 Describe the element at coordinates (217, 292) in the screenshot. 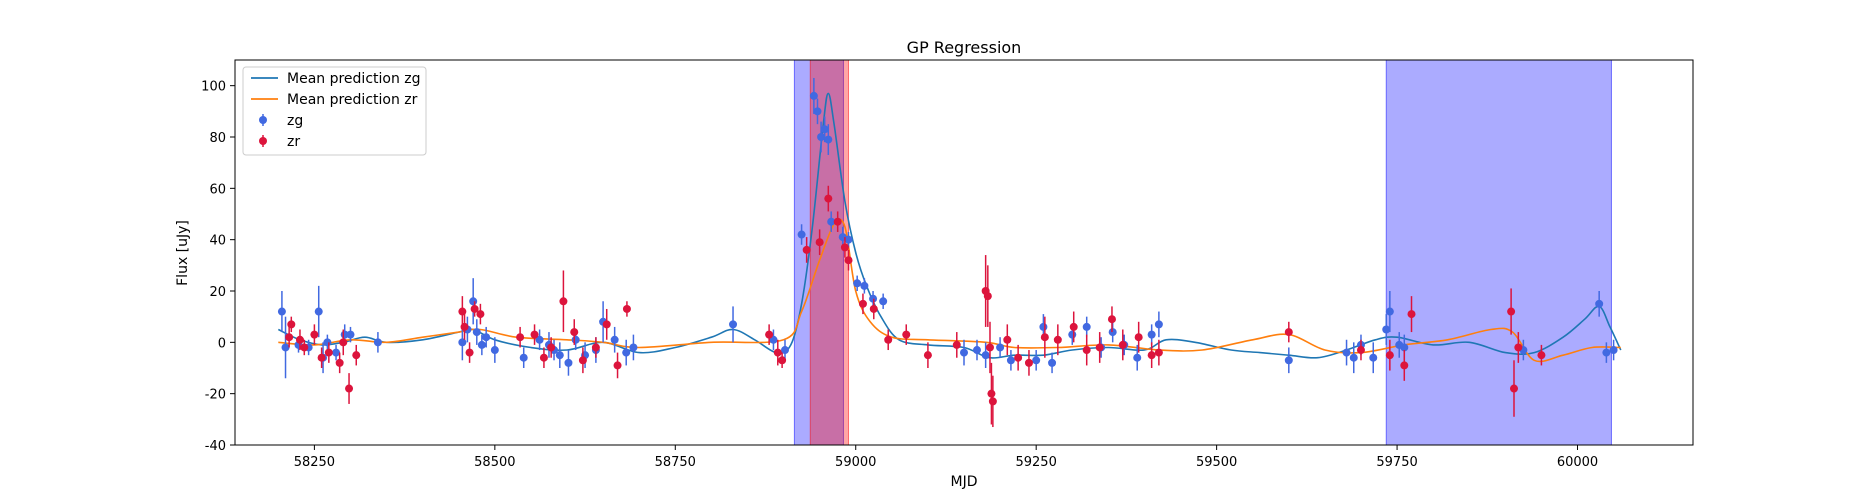

I see `y-tick-label: 20` at that location.